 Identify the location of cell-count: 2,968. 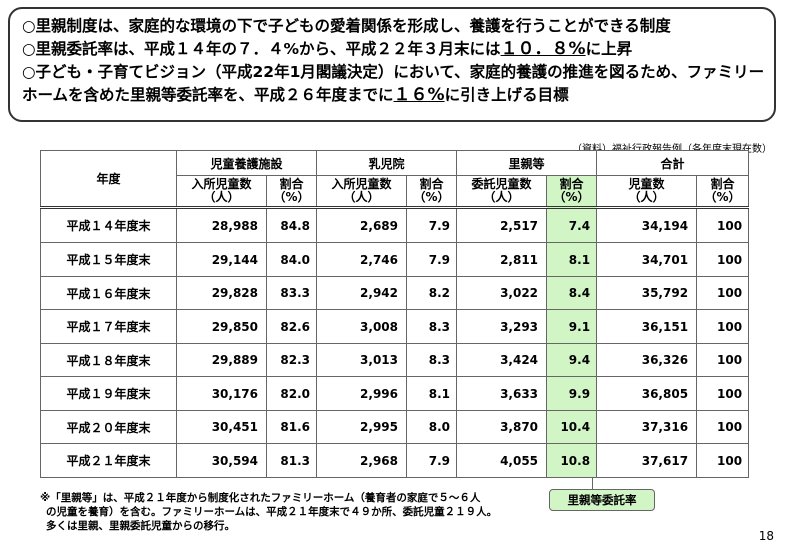
(362, 460).